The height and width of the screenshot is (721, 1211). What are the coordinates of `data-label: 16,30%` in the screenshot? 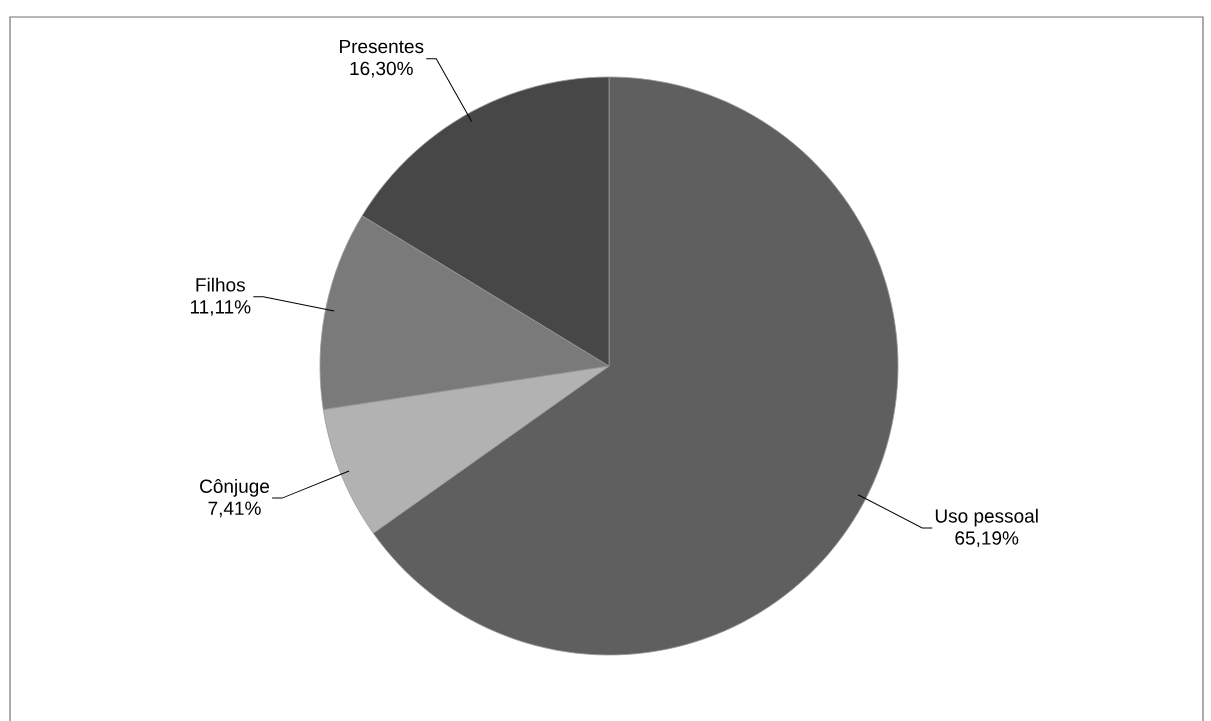 It's located at (381, 69).